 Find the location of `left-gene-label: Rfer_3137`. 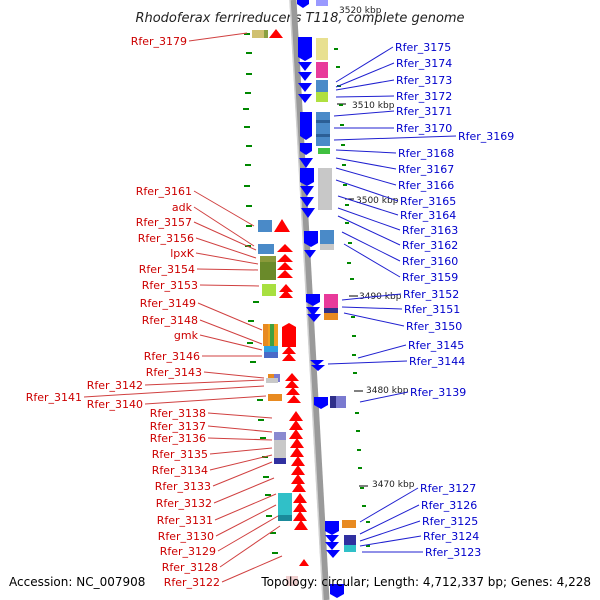

left-gene-label: Rfer_3137 is located at coordinates (178, 426).